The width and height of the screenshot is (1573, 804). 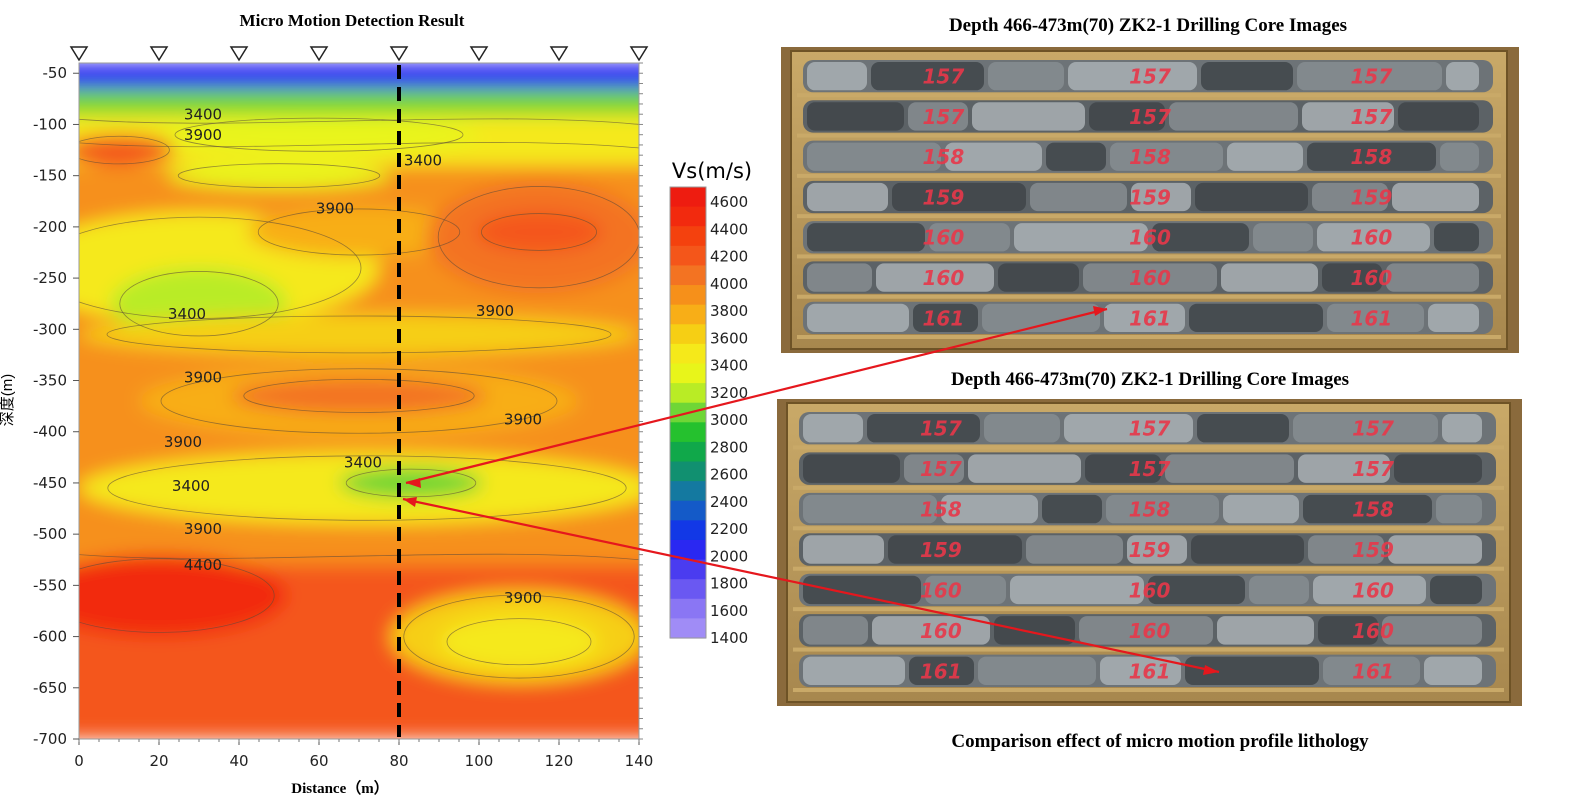 I want to click on x-tick-label: 140, so click(x=639, y=761).